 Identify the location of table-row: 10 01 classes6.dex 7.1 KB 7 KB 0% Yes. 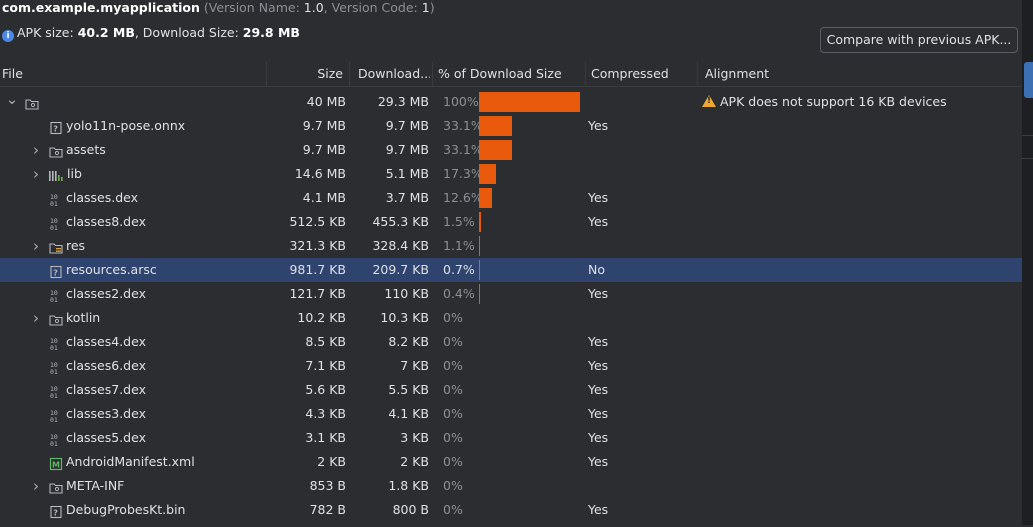
(511, 366).